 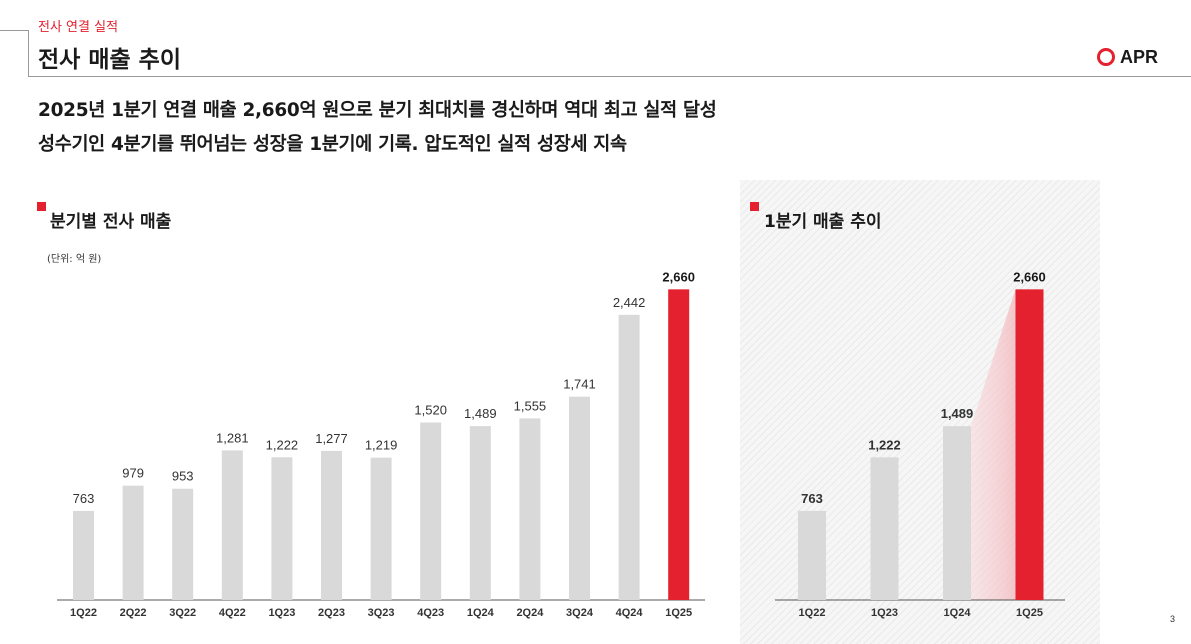 What do you see at coordinates (630, 613) in the screenshot?
I see `left-tick-4q24: 4Q24` at bounding box center [630, 613].